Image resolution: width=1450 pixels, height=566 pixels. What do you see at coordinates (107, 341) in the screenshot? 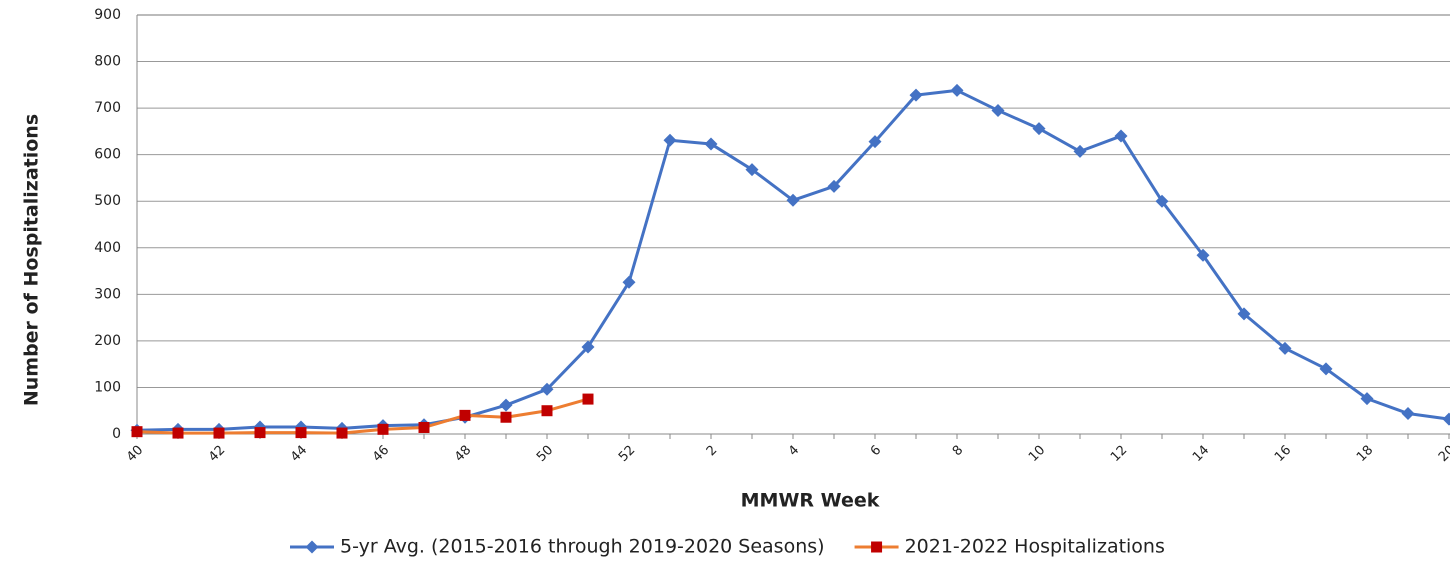
I see `y-tick-label: 200` at bounding box center [107, 341].